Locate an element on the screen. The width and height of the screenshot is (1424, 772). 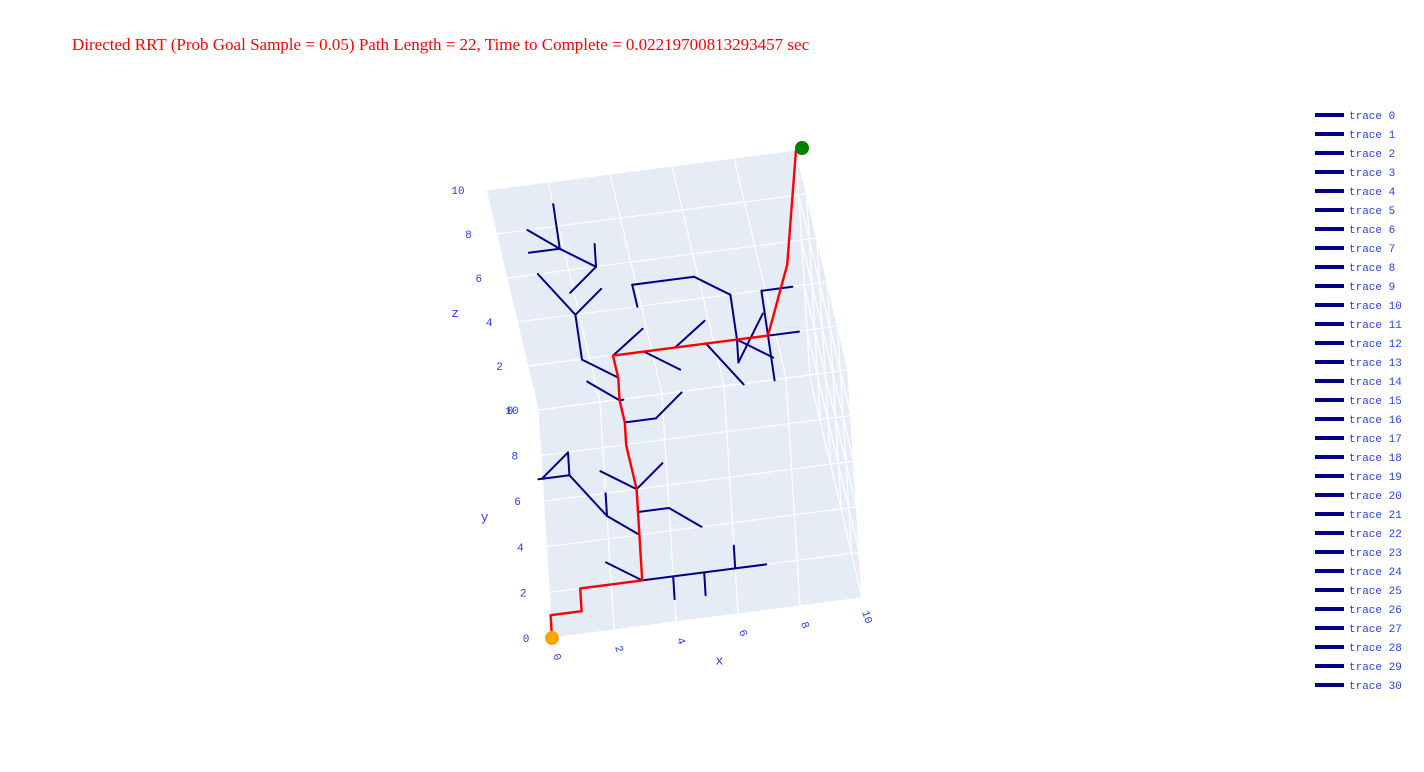
z-tick-label: 8 is located at coordinates (468, 236).